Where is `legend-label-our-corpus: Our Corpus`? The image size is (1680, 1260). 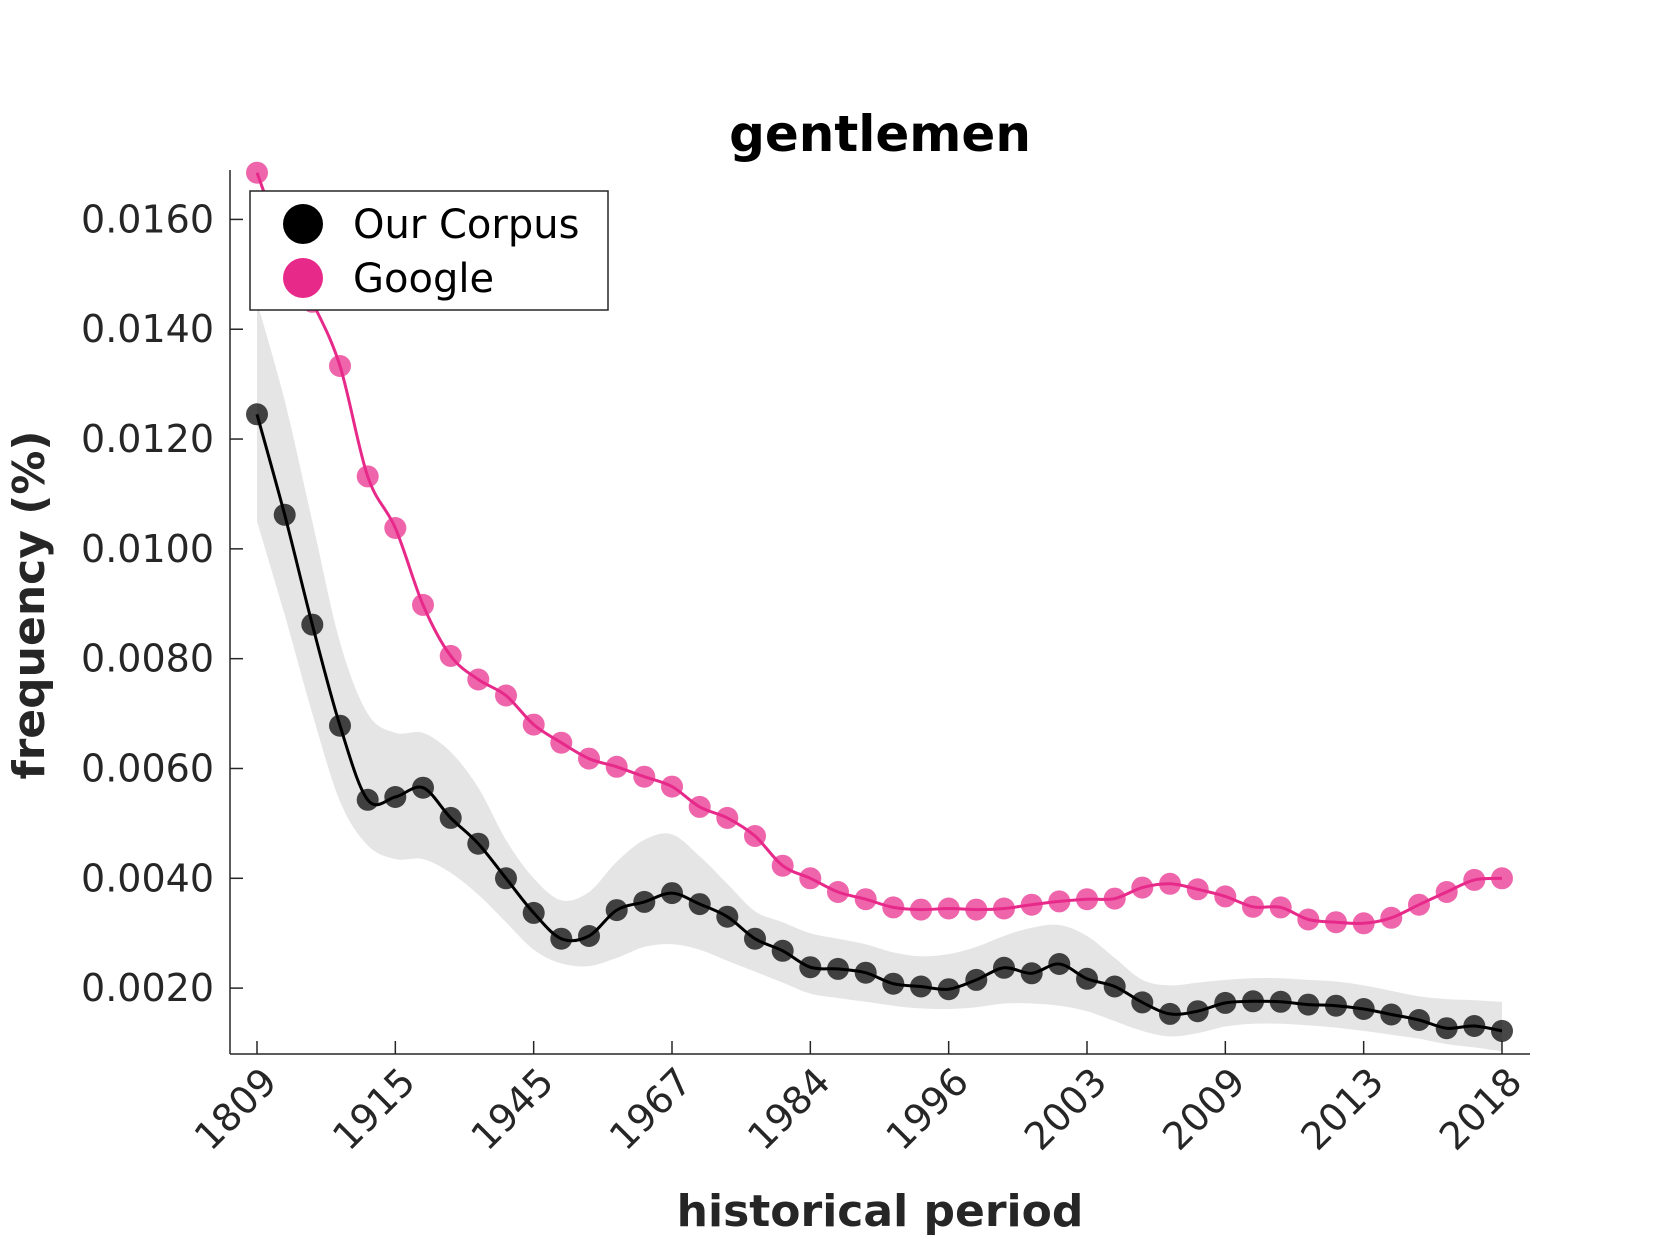 legend-label-our-corpus: Our Corpus is located at coordinates (466, 225).